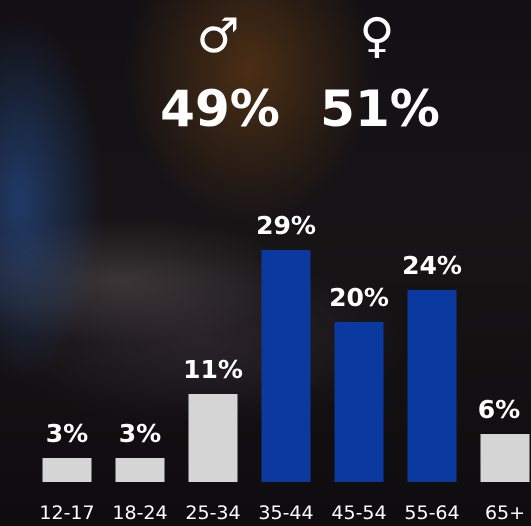 Image resolution: width=531 pixels, height=526 pixels. I want to click on data-label-12-17: 3%, so click(67, 433).